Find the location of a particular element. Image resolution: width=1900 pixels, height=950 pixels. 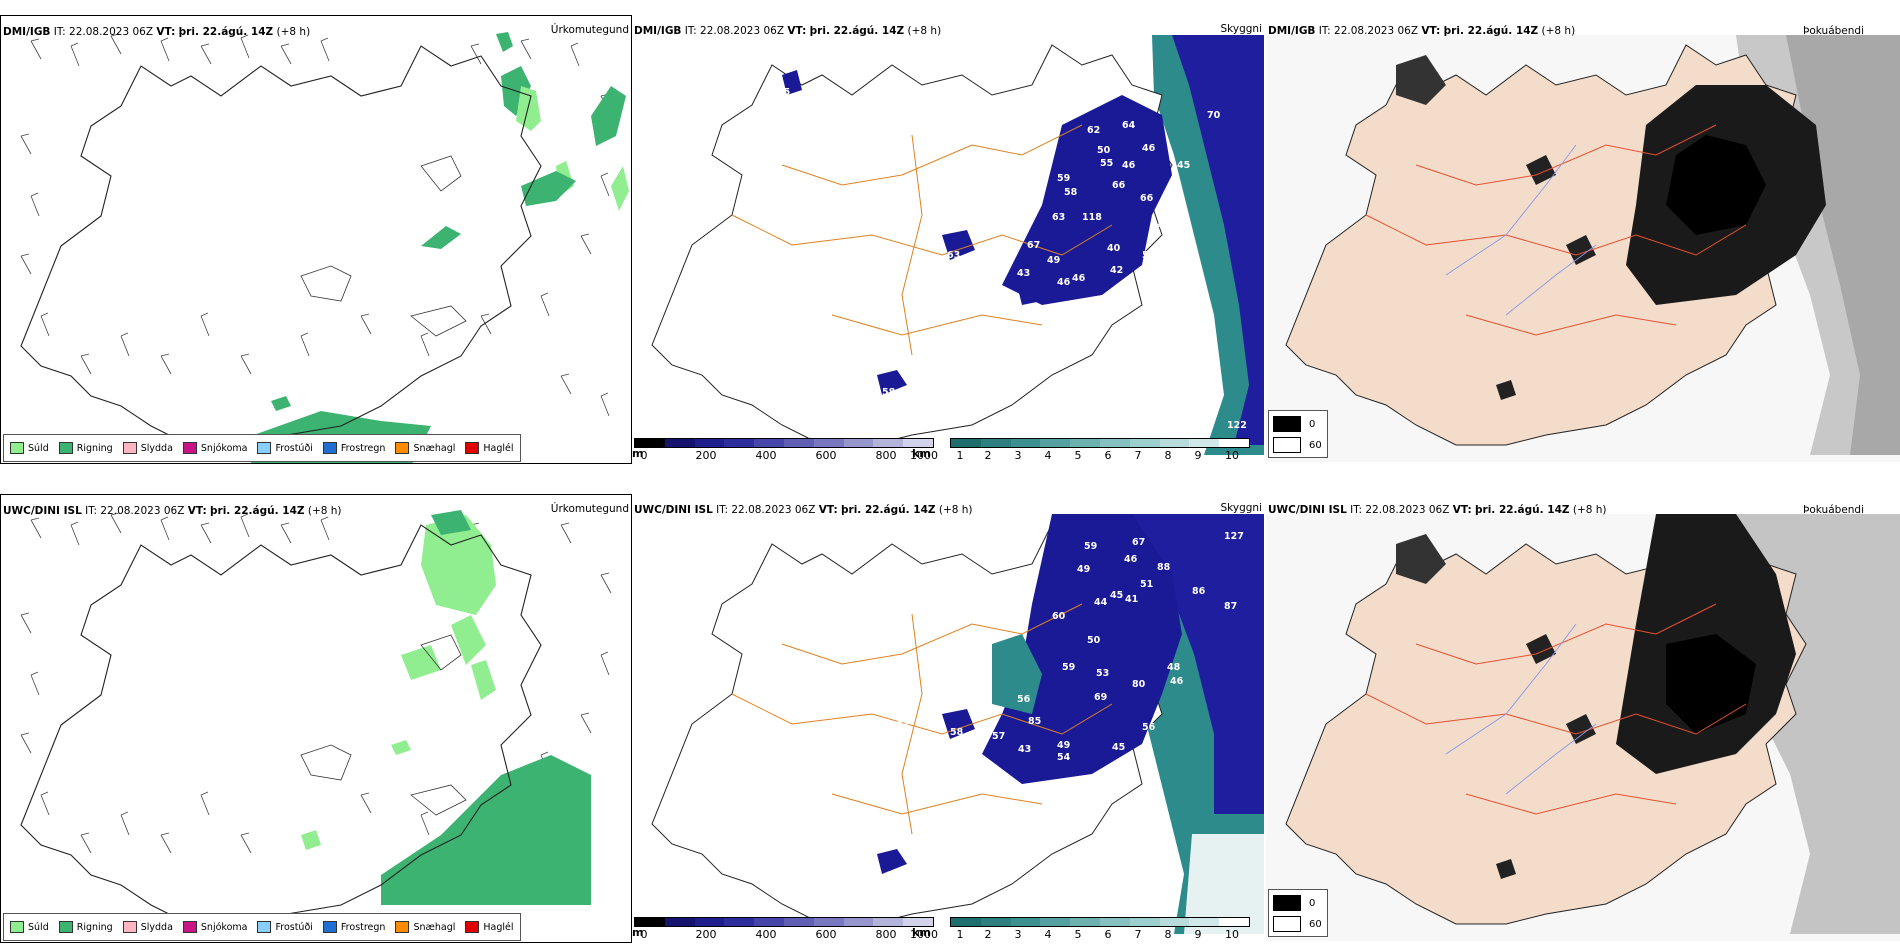

fog-legend: 0 60 is located at coordinates (1298, 434).